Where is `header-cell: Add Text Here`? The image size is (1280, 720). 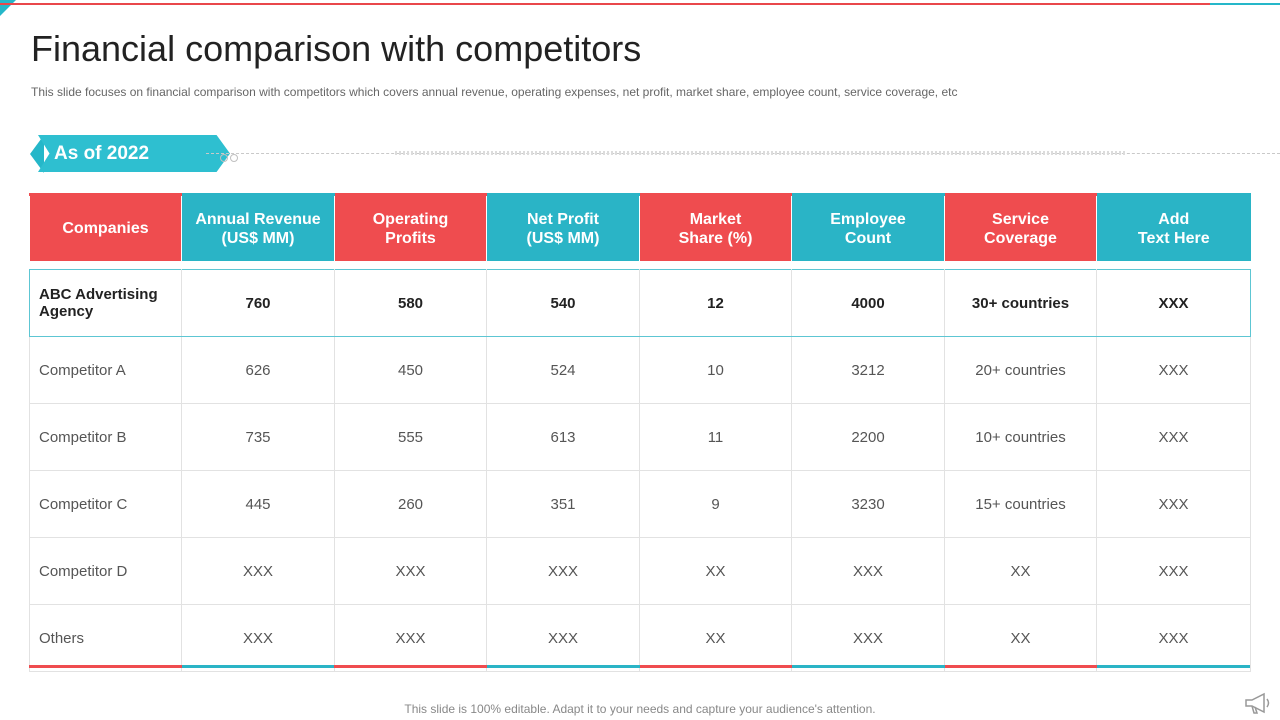
header-cell: Add Text Here is located at coordinates (1173, 227).